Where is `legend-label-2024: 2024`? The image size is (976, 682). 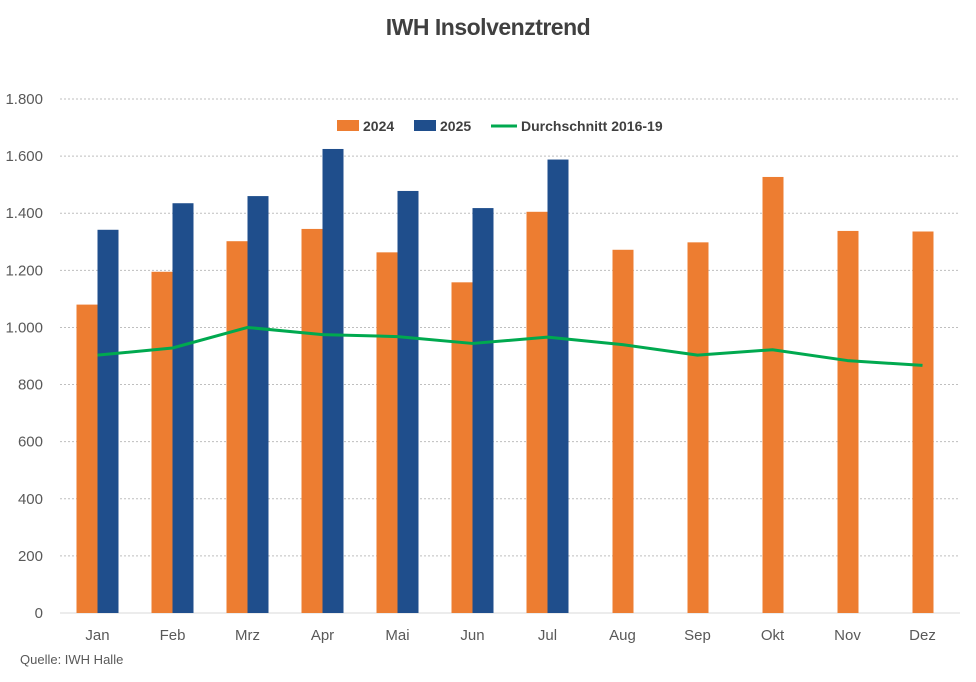 legend-label-2024: 2024 is located at coordinates (378, 126).